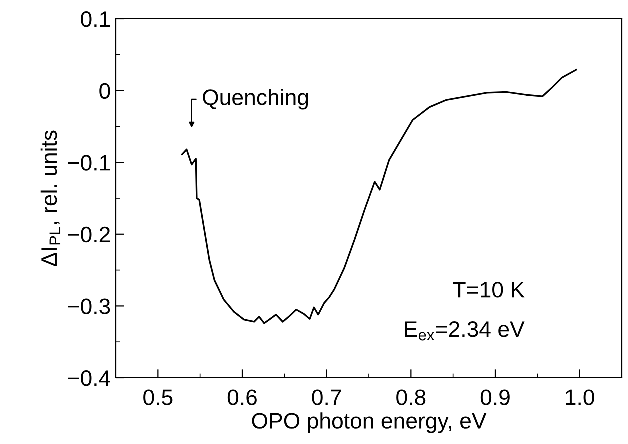  What do you see at coordinates (465, 331) in the screenshot?
I see `annotation: E$_{ex}$=2.34 eV` at bounding box center [465, 331].